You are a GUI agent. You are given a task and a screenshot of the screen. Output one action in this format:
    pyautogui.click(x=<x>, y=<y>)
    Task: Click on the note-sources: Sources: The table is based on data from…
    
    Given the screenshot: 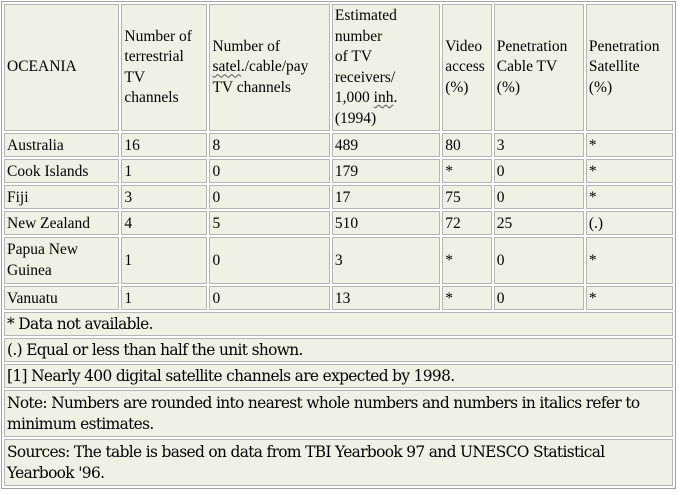 What is the action you would take?
    pyautogui.click(x=338, y=462)
    